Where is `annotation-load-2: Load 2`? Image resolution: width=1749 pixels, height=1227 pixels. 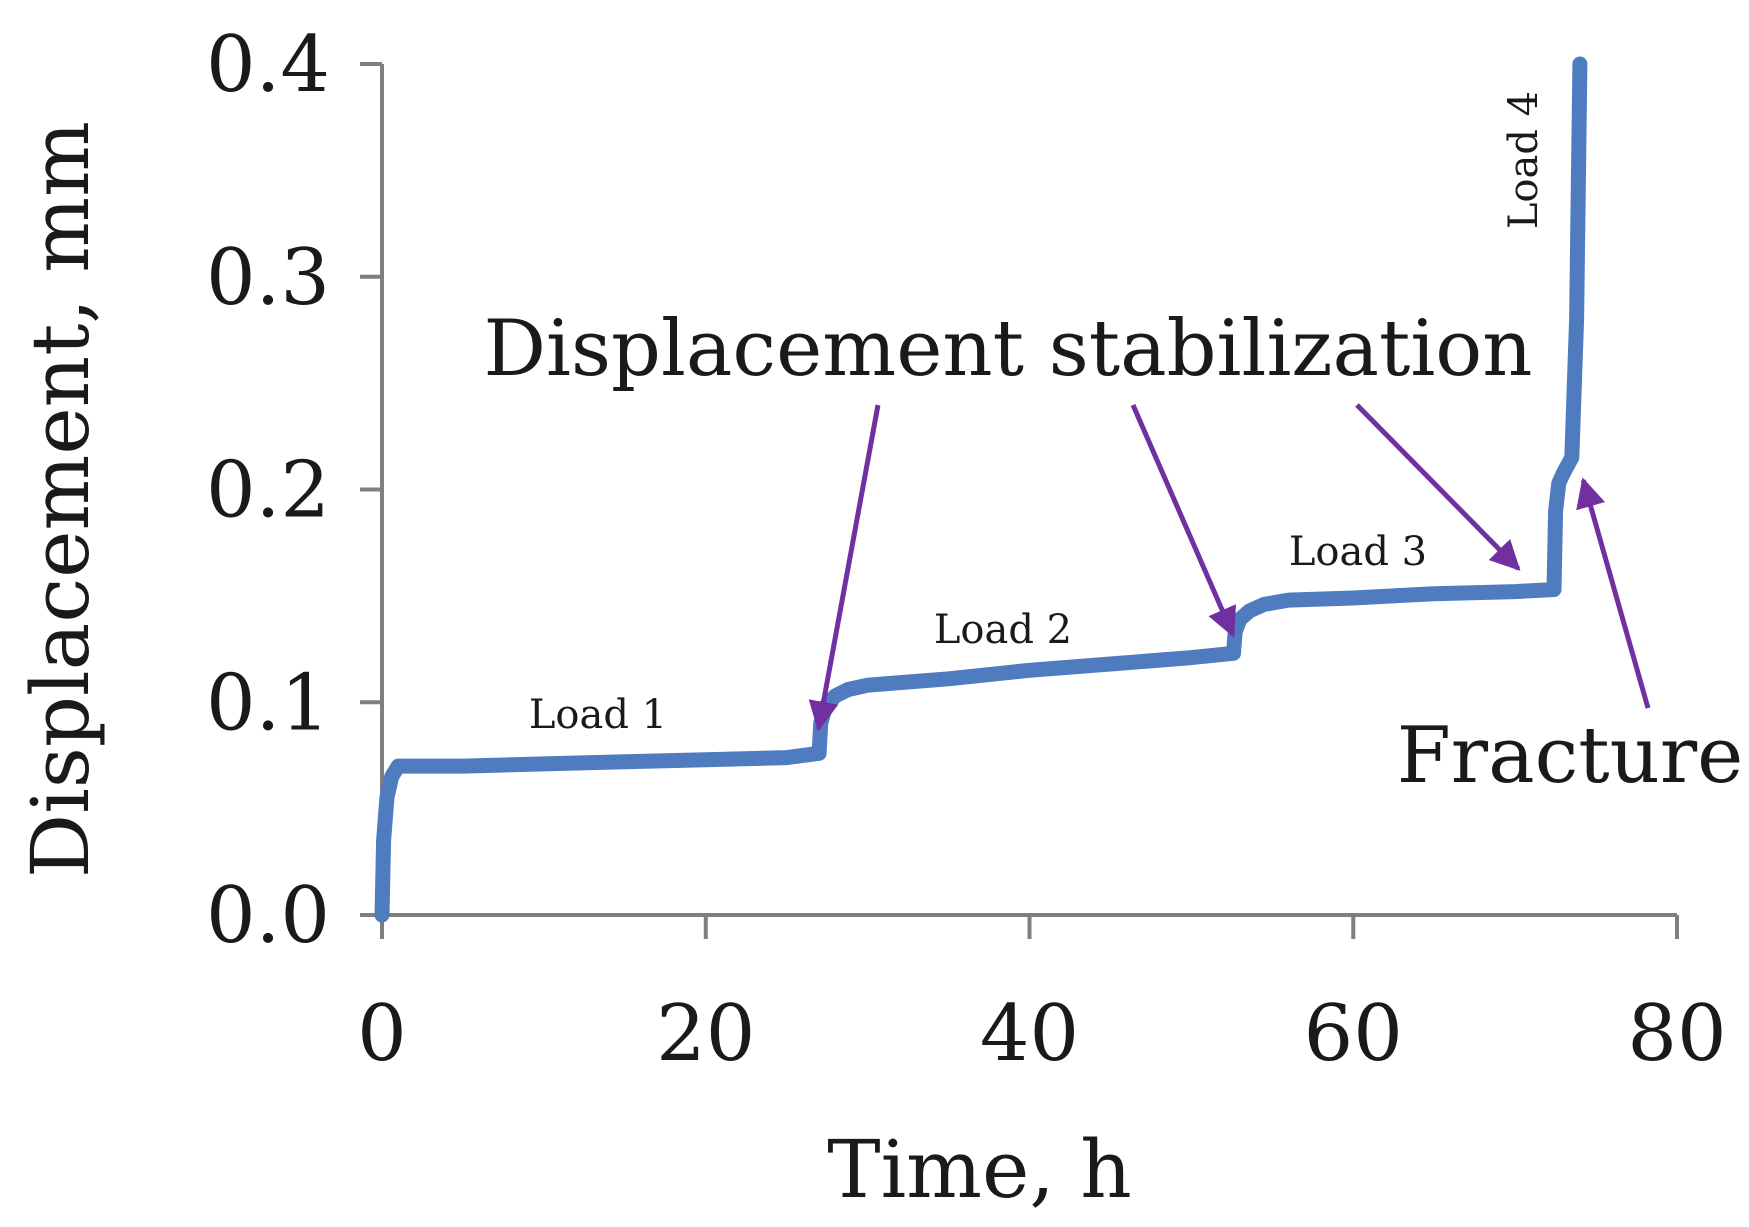
annotation-load-2: Load 2 is located at coordinates (1003, 630).